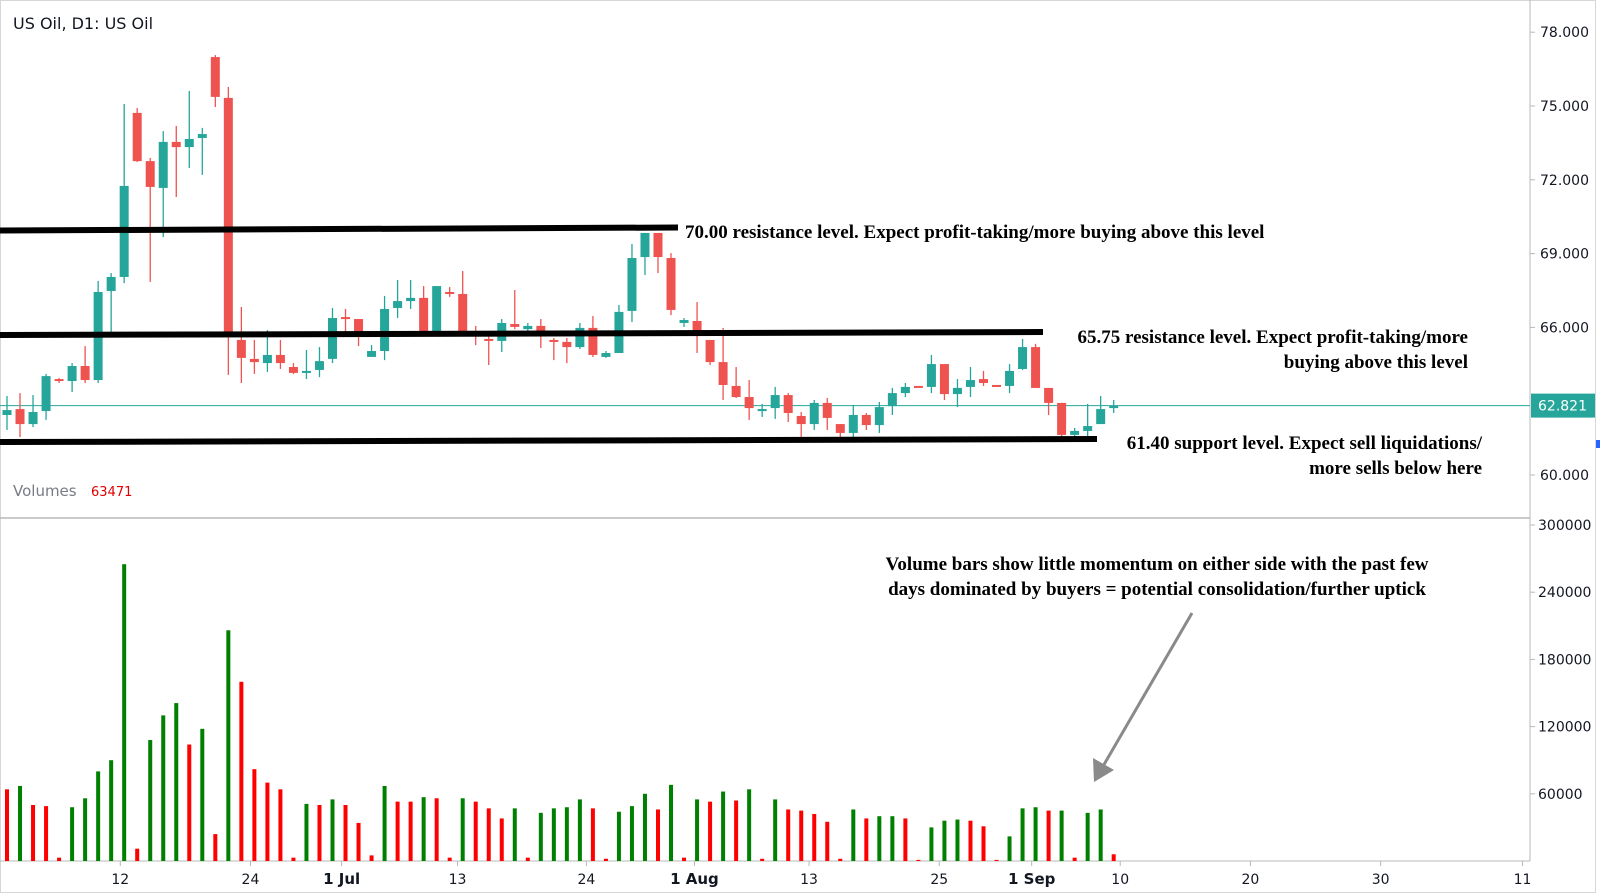 Image resolution: width=1600 pixels, height=895 pixels. I want to click on time-tick-label: 12, so click(120, 880).